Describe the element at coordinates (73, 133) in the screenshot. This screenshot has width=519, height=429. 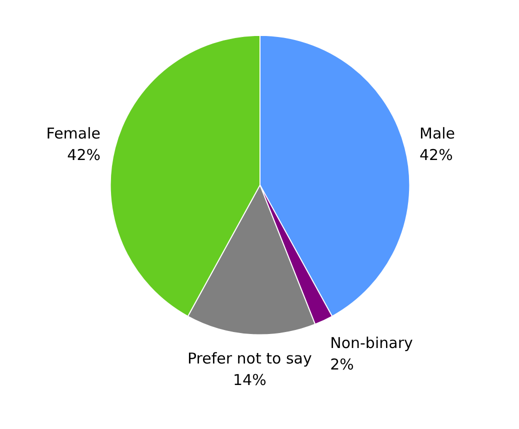
I see `slice-label: Female` at that location.